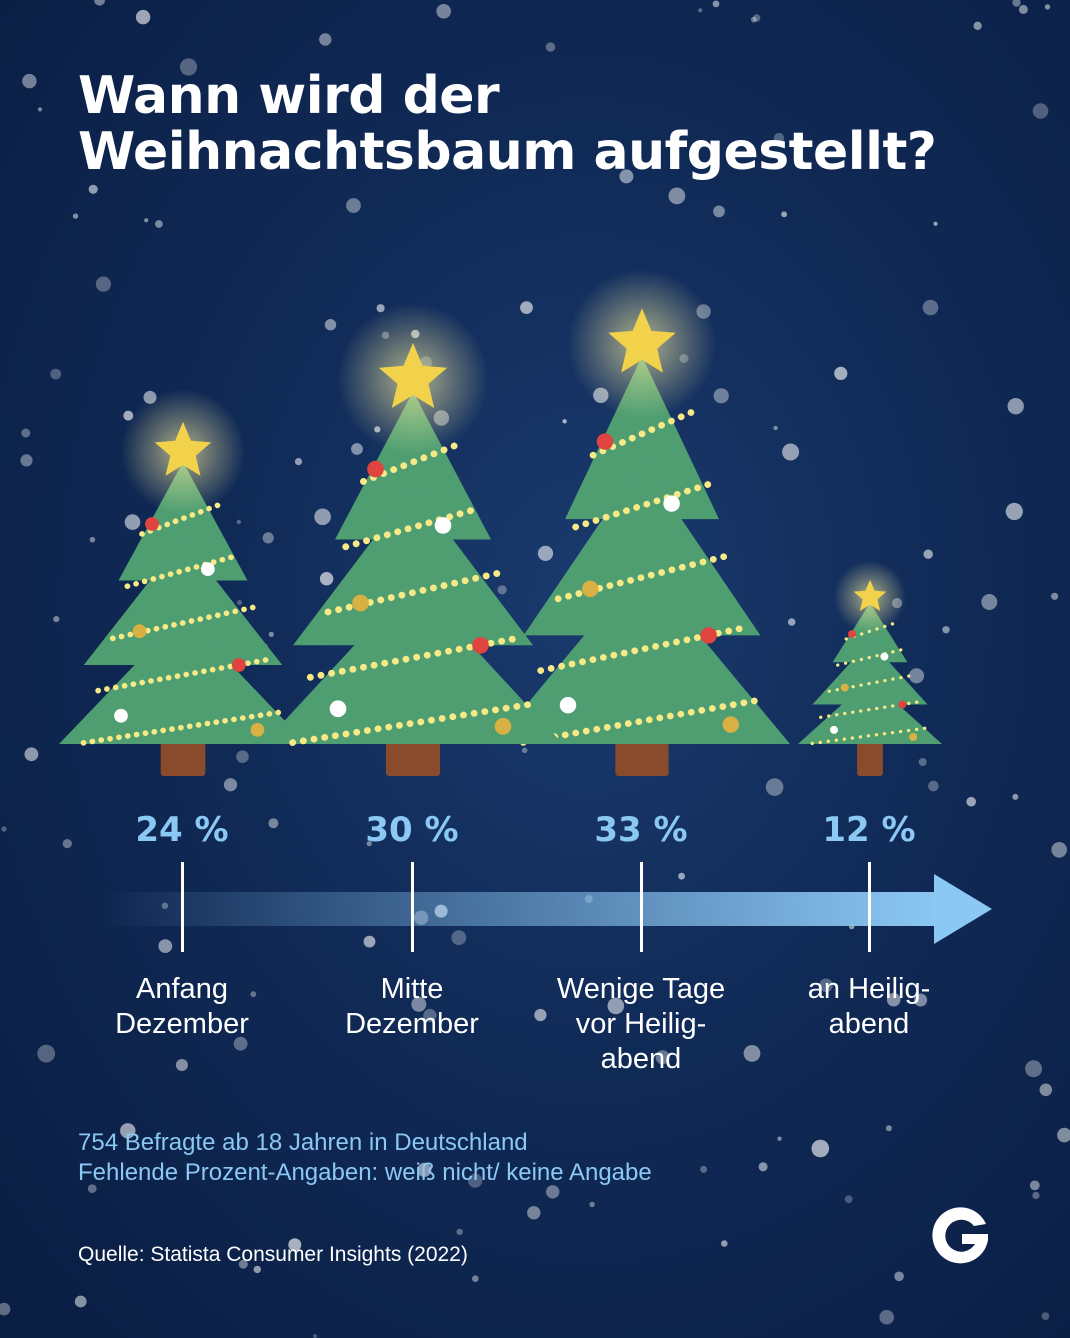 The image size is (1070, 1338). I want to click on value-label: 33 %, so click(641, 830).